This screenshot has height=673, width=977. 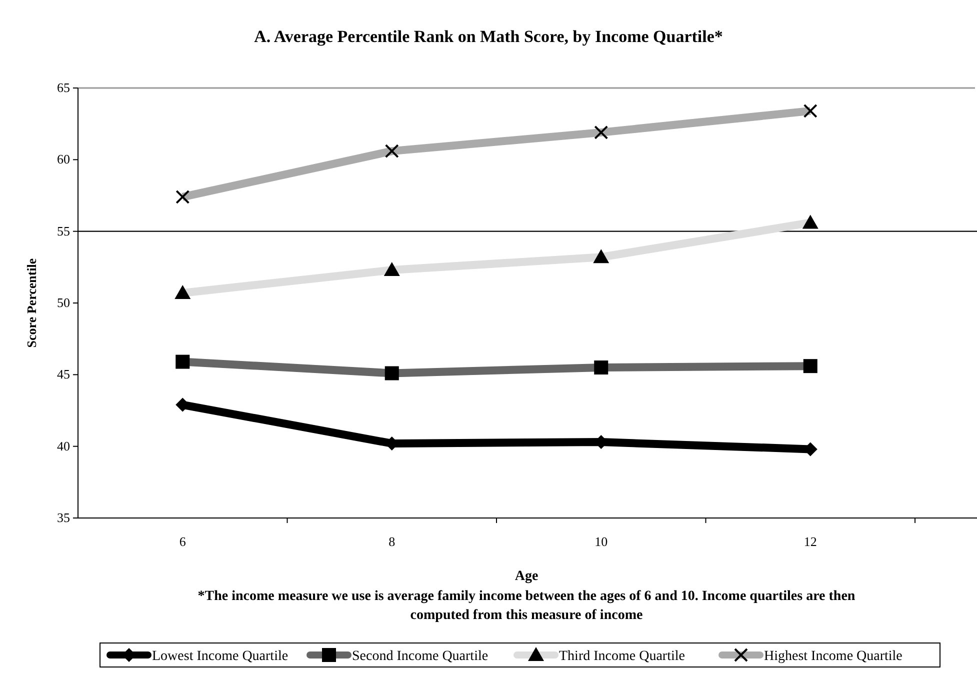 I want to click on x-axis-title: Age, so click(x=526, y=576).